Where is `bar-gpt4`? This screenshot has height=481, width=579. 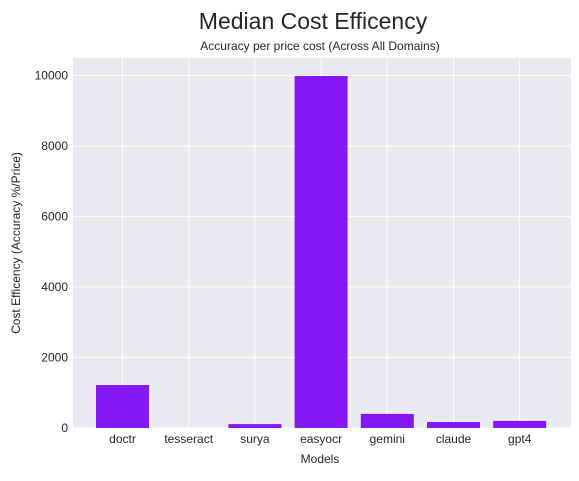 bar-gpt4 is located at coordinates (520, 424).